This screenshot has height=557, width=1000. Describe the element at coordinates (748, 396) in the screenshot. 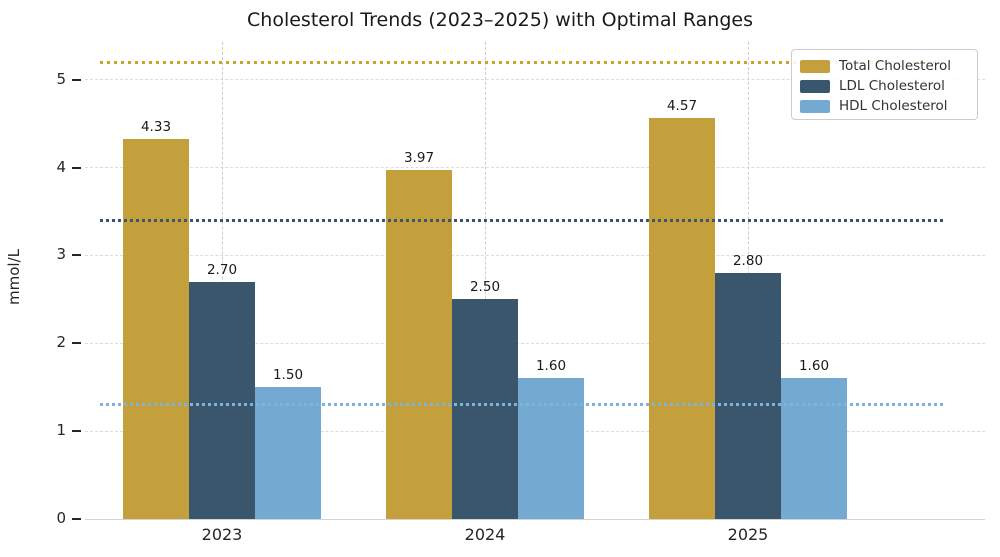

I see `bar-ldl-cholesterol-2025` at that location.